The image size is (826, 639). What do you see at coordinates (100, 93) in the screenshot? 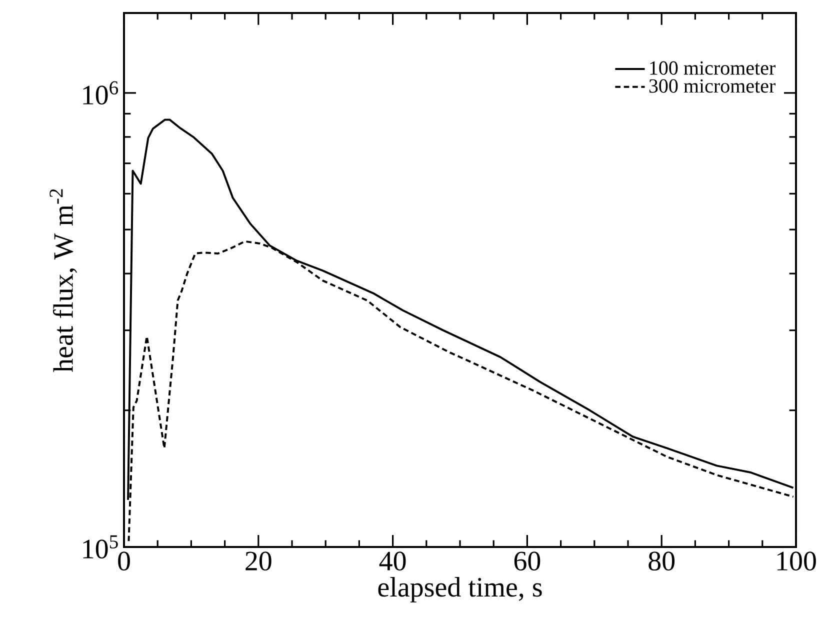
I see `y-tick-label: 10$^{6}$` at bounding box center [100, 93].